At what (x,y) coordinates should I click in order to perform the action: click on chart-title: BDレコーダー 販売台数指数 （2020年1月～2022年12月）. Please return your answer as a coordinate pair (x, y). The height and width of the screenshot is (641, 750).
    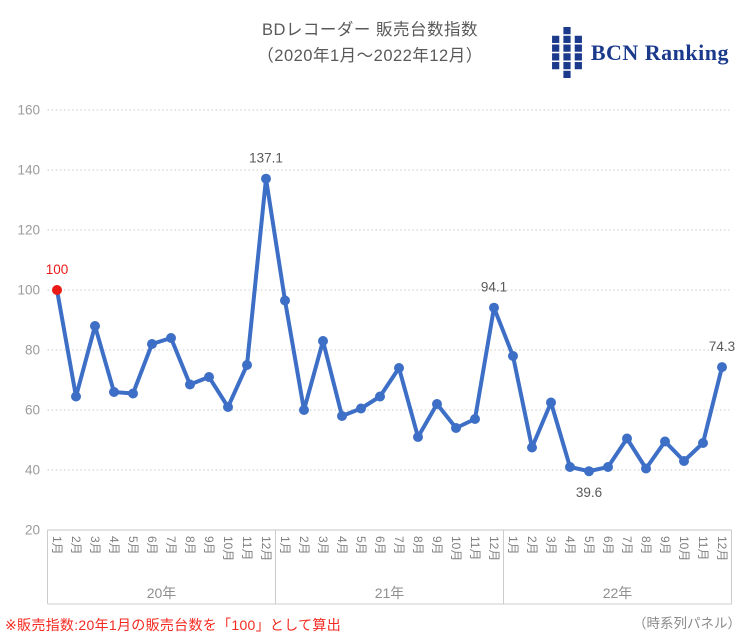
    Looking at the image, I should click on (370, 43).